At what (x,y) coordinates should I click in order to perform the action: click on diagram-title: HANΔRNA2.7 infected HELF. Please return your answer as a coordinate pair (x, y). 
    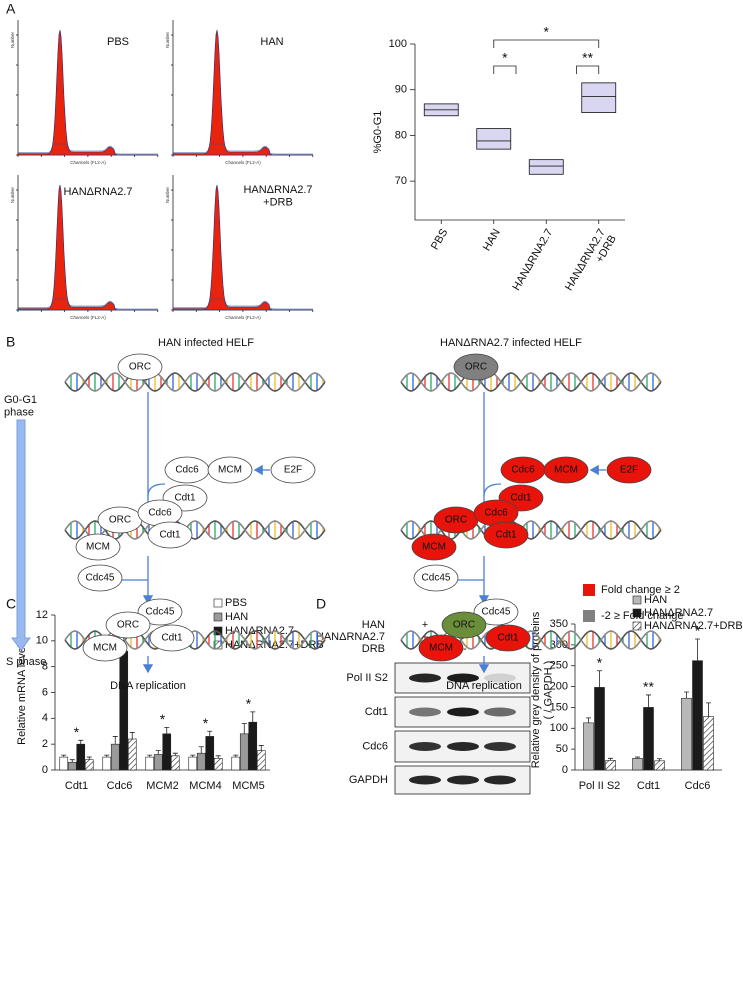
    Looking at the image, I should click on (511, 343).